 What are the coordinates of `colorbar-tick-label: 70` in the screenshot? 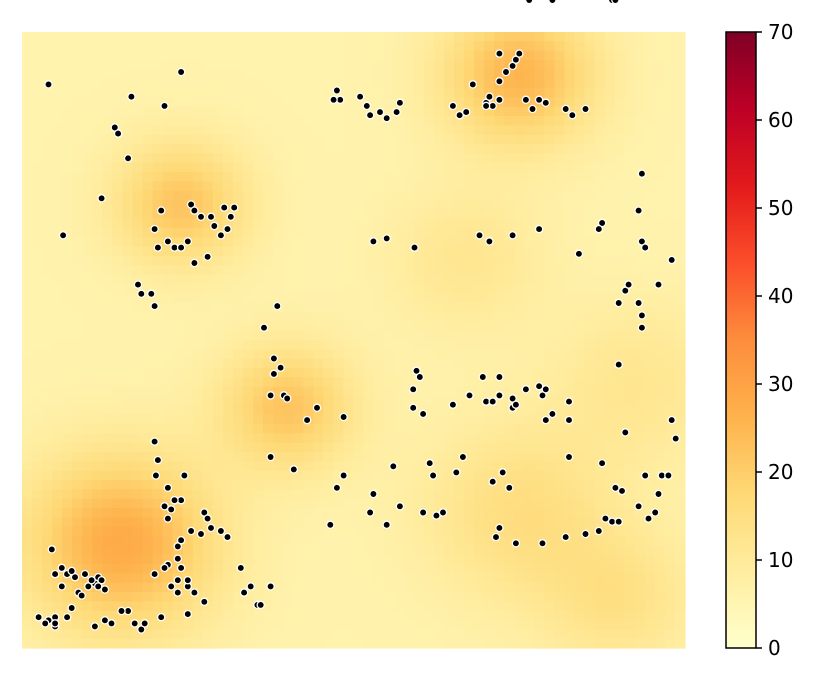 It's located at (780, 32).